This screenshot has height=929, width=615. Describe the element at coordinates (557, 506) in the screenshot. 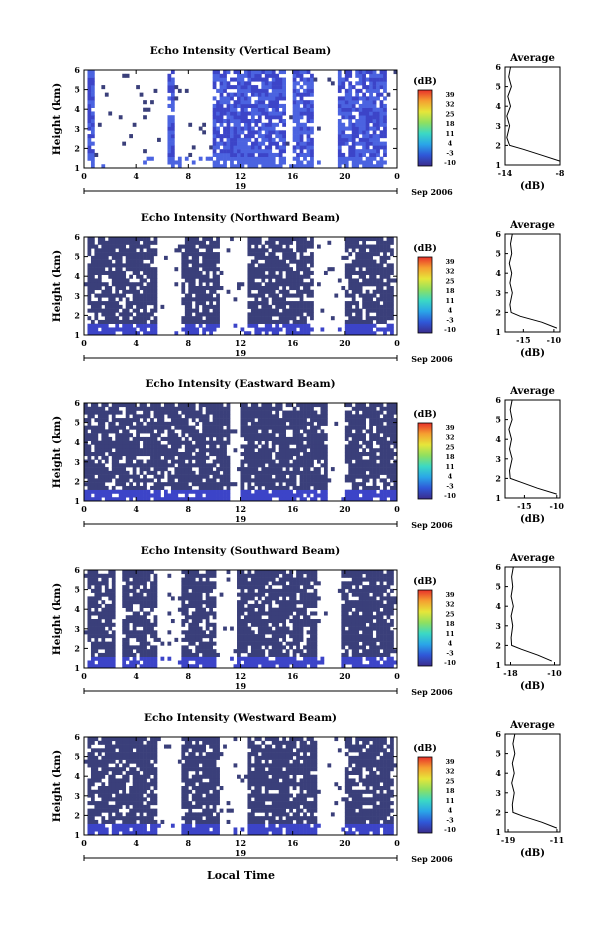

I see `average-x-tick-label: -10` at that location.